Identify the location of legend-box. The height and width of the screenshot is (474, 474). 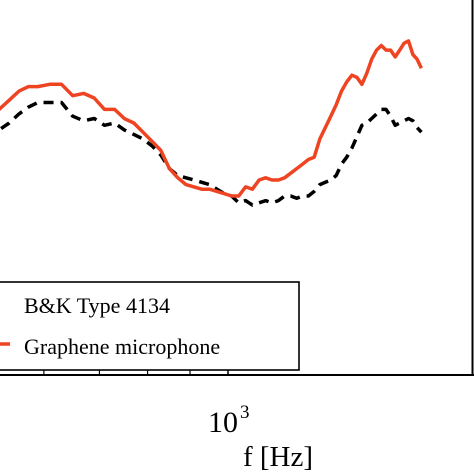
(150, 326).